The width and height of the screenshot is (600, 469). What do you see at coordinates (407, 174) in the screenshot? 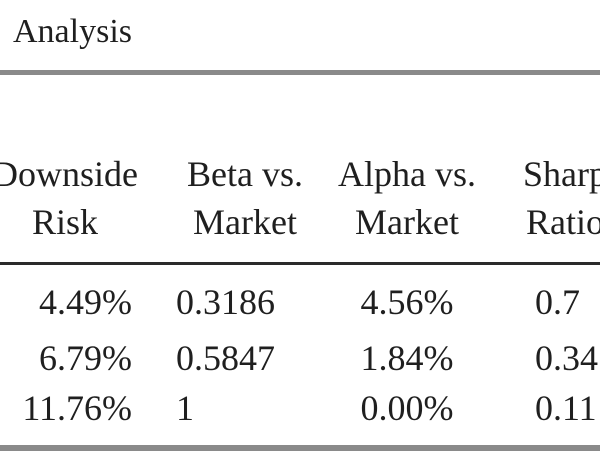
I see `header-line-1: Alpha vs.` at bounding box center [407, 174].